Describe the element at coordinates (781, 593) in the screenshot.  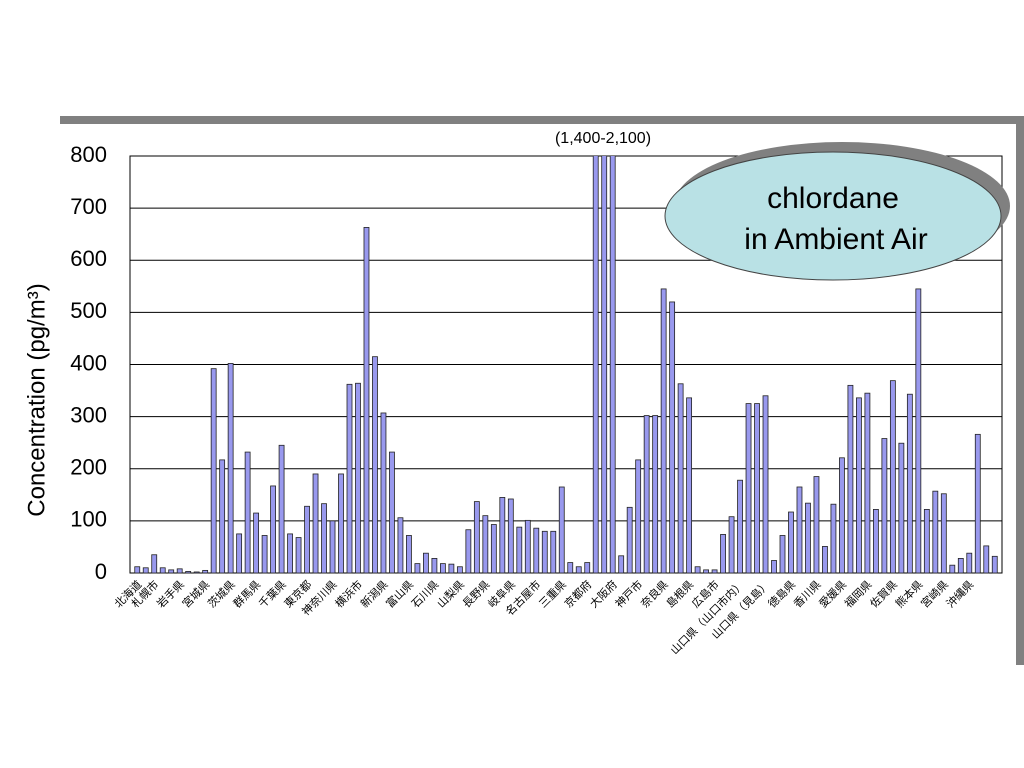
I see `x-tick-label: 徳島県` at that location.